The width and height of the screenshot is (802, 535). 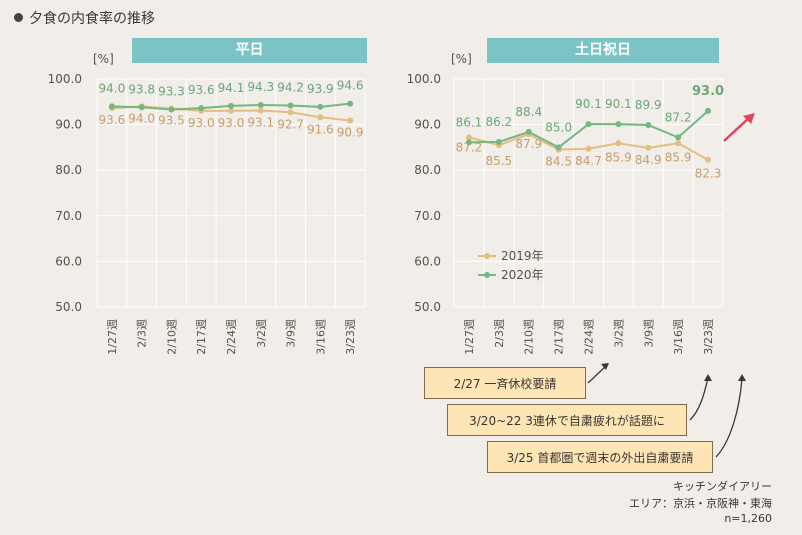 I want to click on x-tick-label: 2/17週, so click(x=559, y=337).